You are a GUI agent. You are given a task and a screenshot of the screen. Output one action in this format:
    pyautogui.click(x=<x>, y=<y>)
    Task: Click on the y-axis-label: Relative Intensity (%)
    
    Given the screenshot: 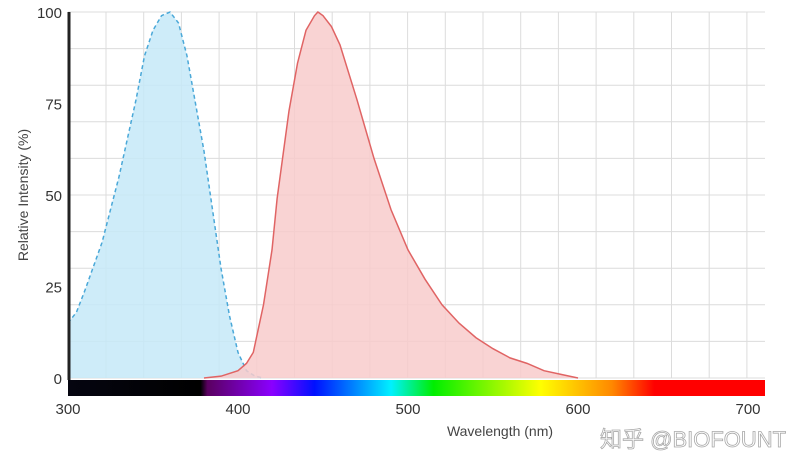 What is the action you would take?
    pyautogui.click(x=23, y=195)
    